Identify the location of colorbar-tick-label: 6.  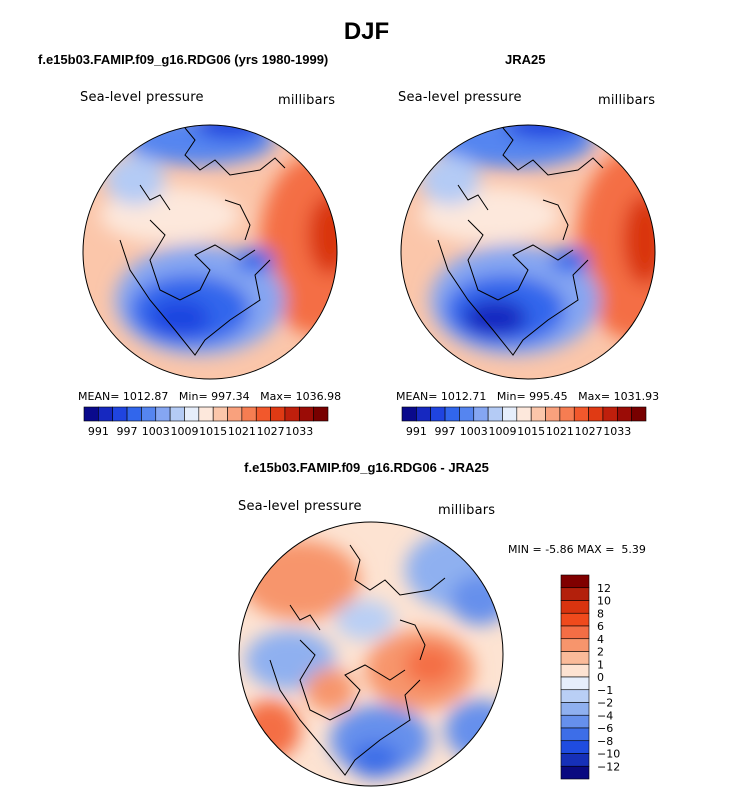
(600, 626).